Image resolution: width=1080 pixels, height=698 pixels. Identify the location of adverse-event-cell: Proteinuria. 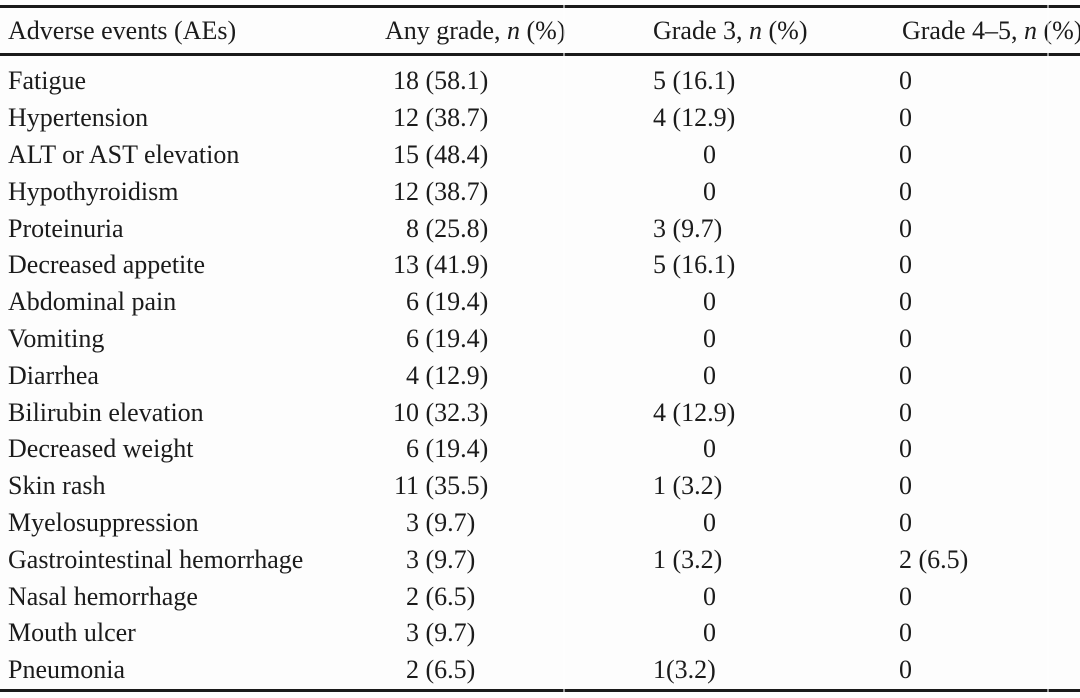
(66, 228).